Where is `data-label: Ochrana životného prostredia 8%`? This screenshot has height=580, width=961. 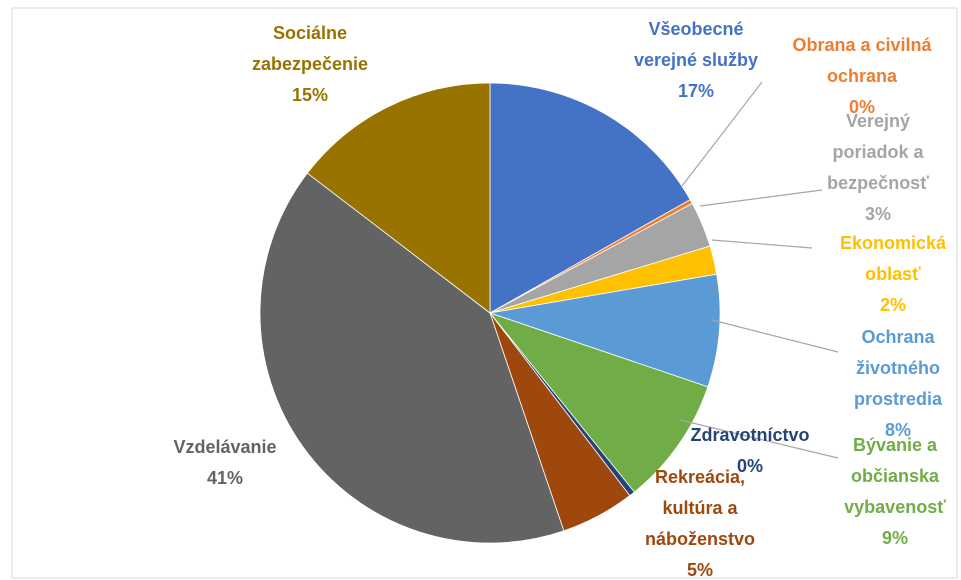 data-label: Ochrana životného prostredia 8% is located at coordinates (898, 384).